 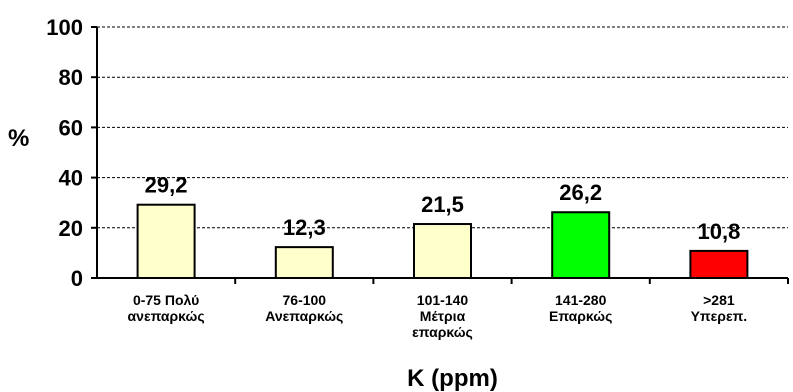 What do you see at coordinates (18, 138) in the screenshot?
I see `y-axis-label: %` at bounding box center [18, 138].